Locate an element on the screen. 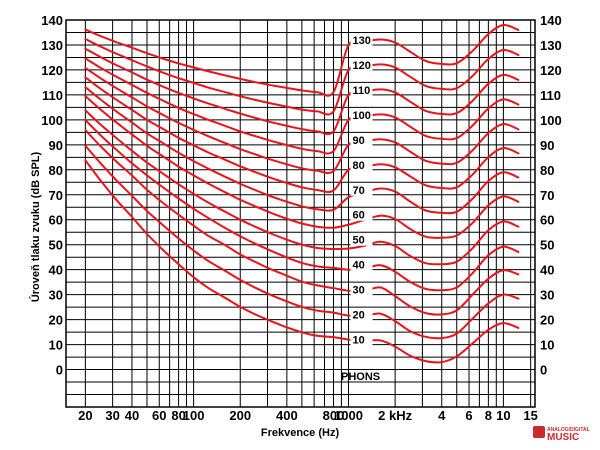  y-tick-label-left: 0 is located at coordinates (59, 370).